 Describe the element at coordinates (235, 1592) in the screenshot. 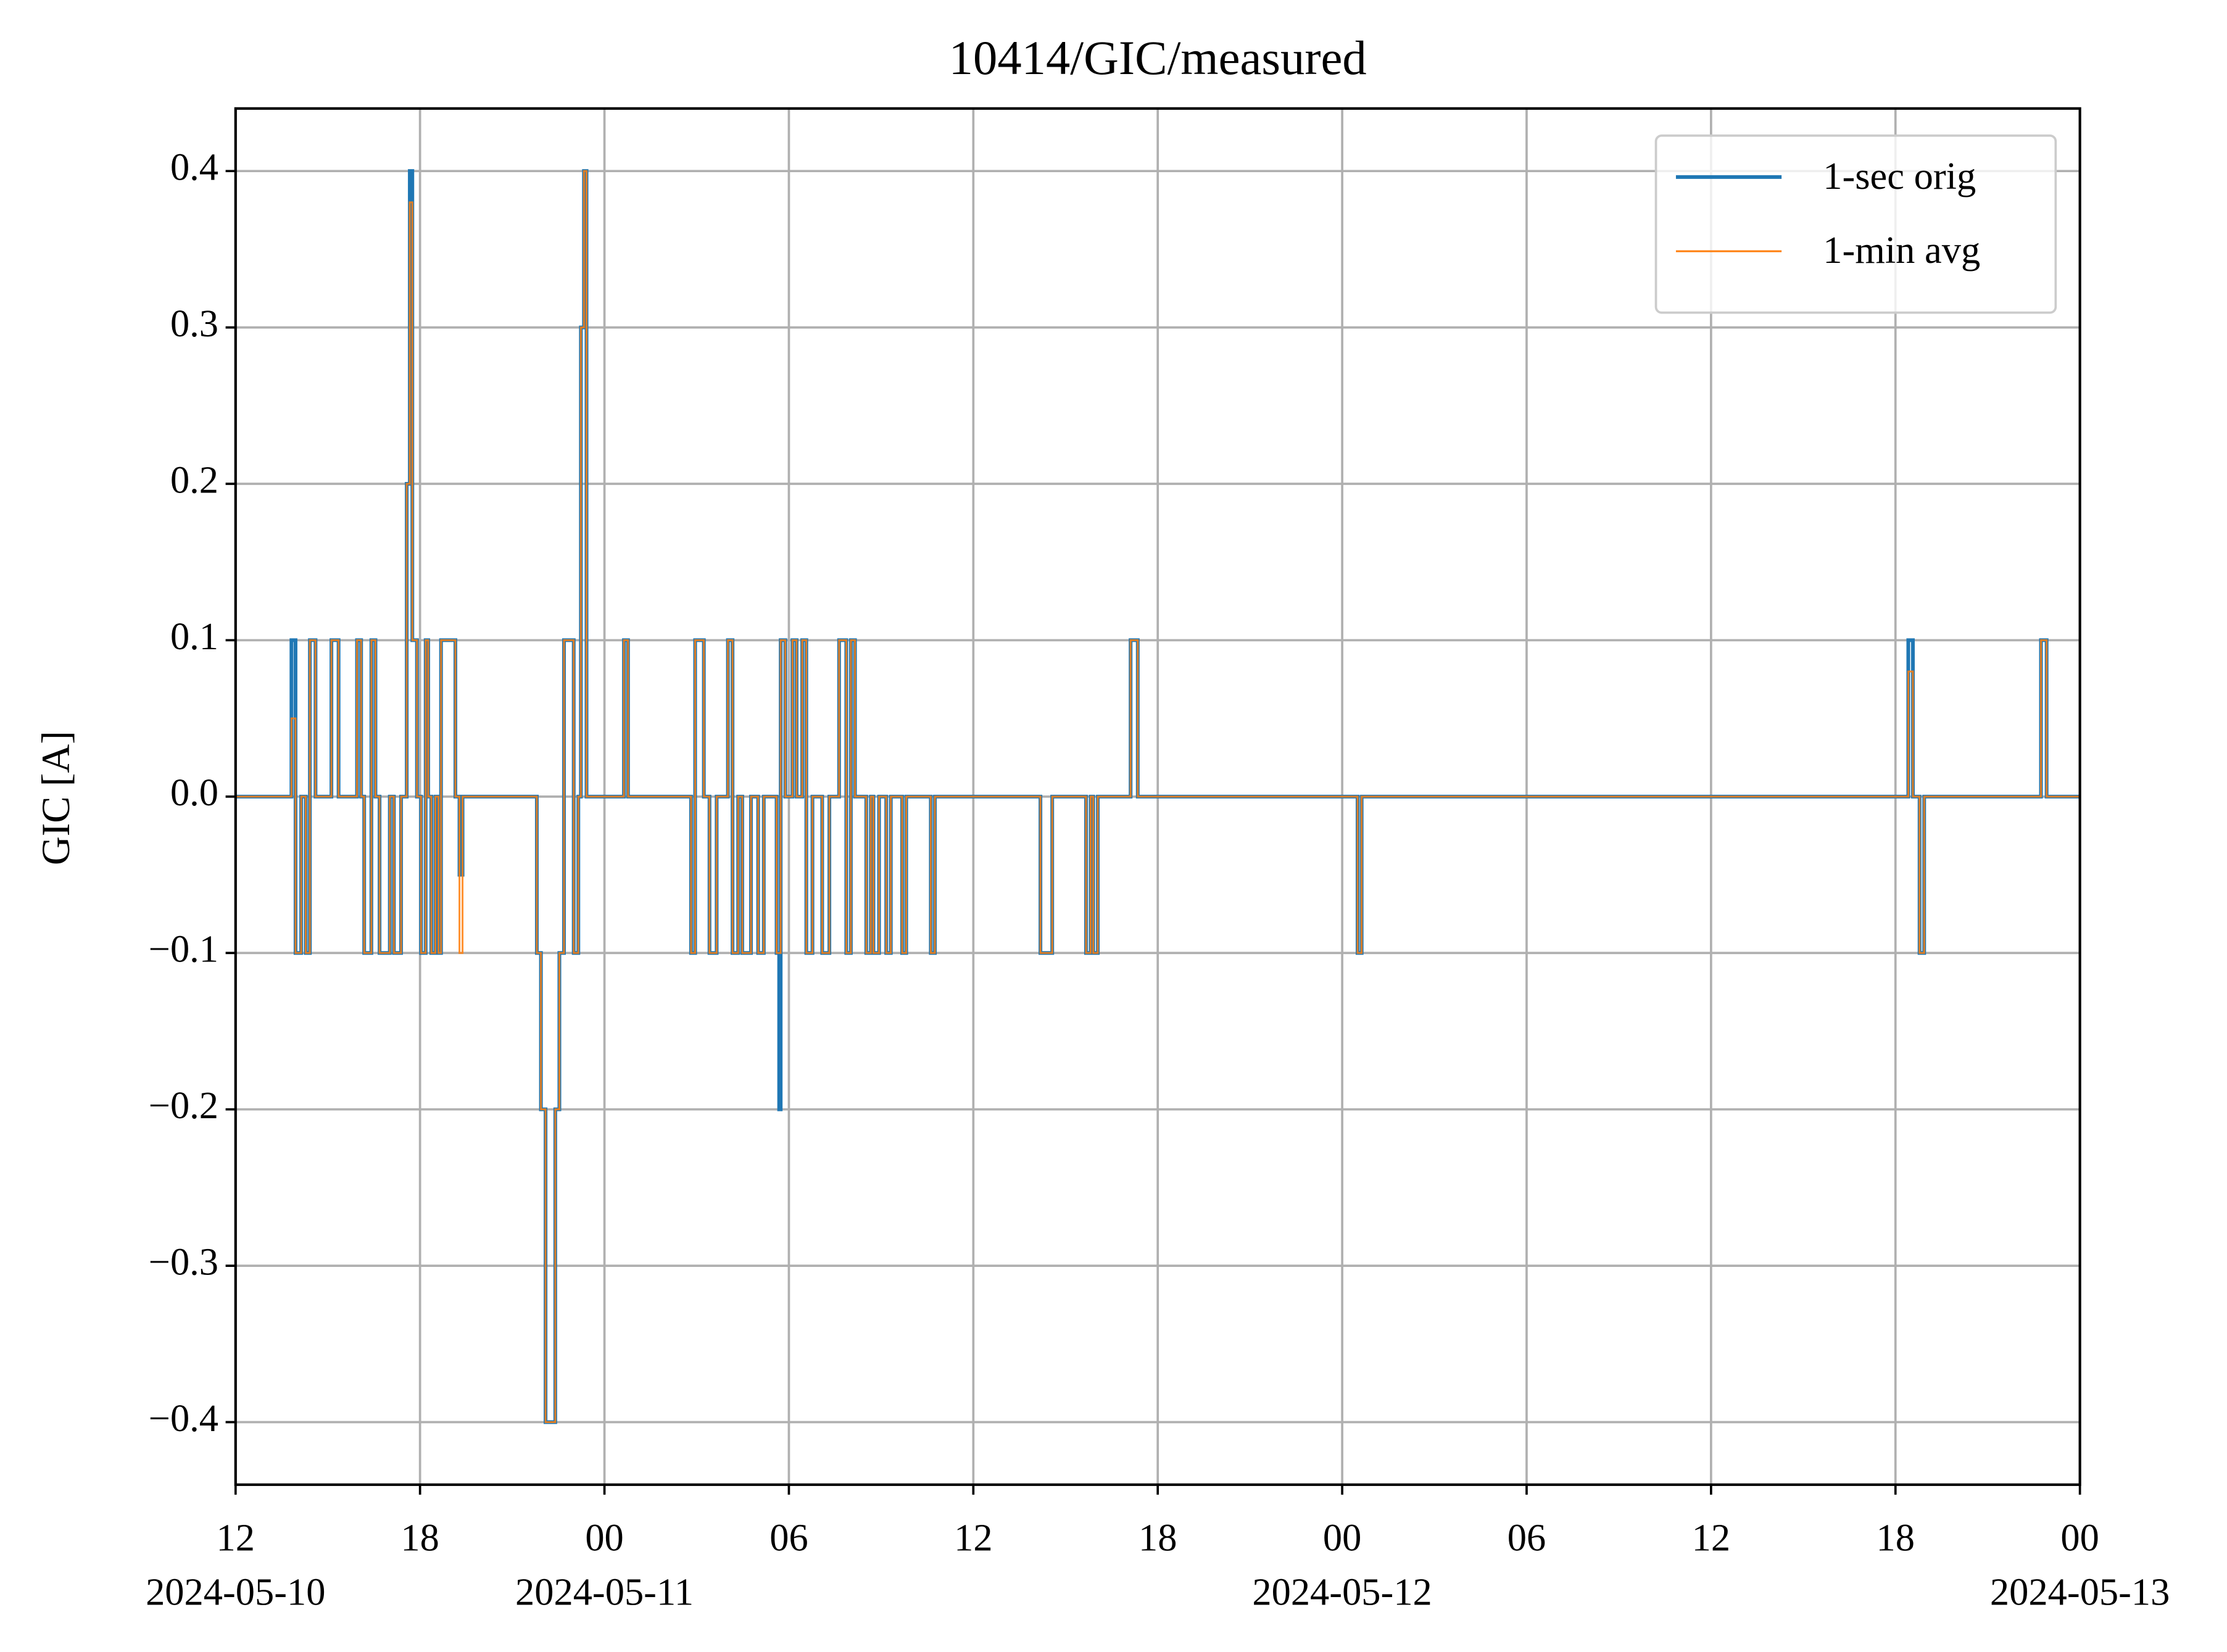

I see `x-tick-date-label: 2024-05-10` at that location.